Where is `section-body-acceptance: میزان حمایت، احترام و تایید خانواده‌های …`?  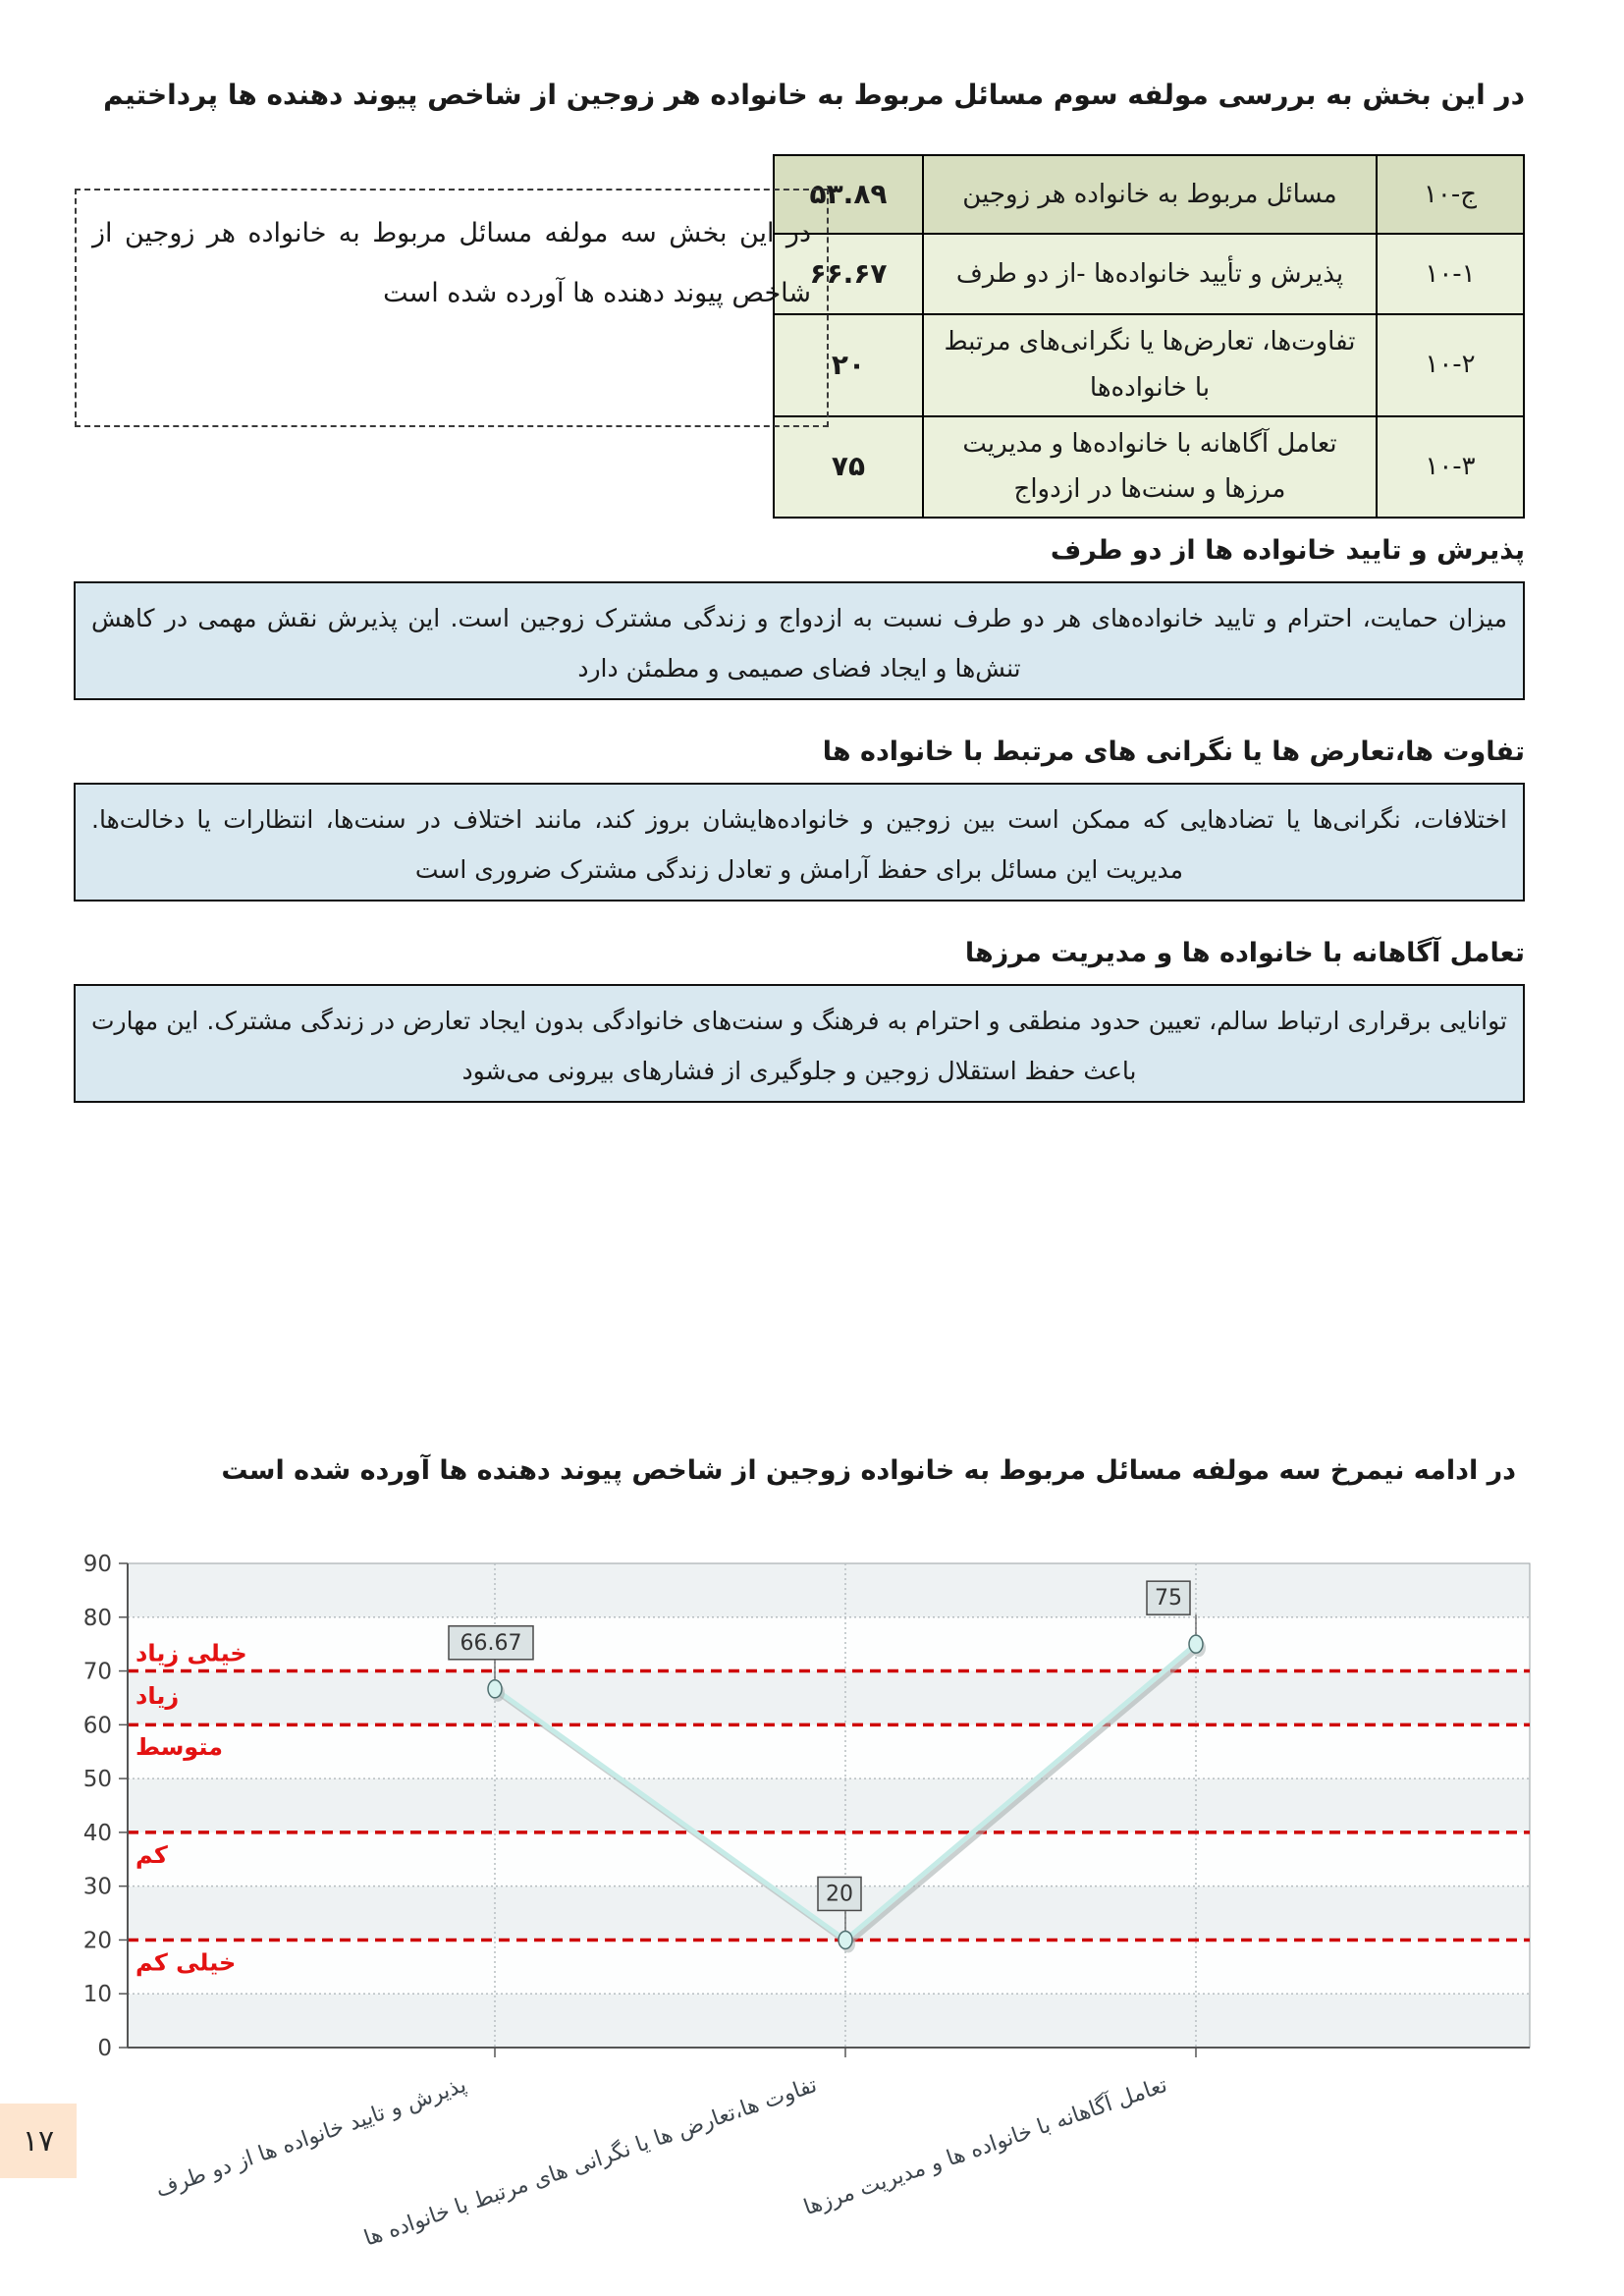
section-body-acceptance: میزان حمایت، احترام و تایید خانواده‌های … is located at coordinates (799, 640).